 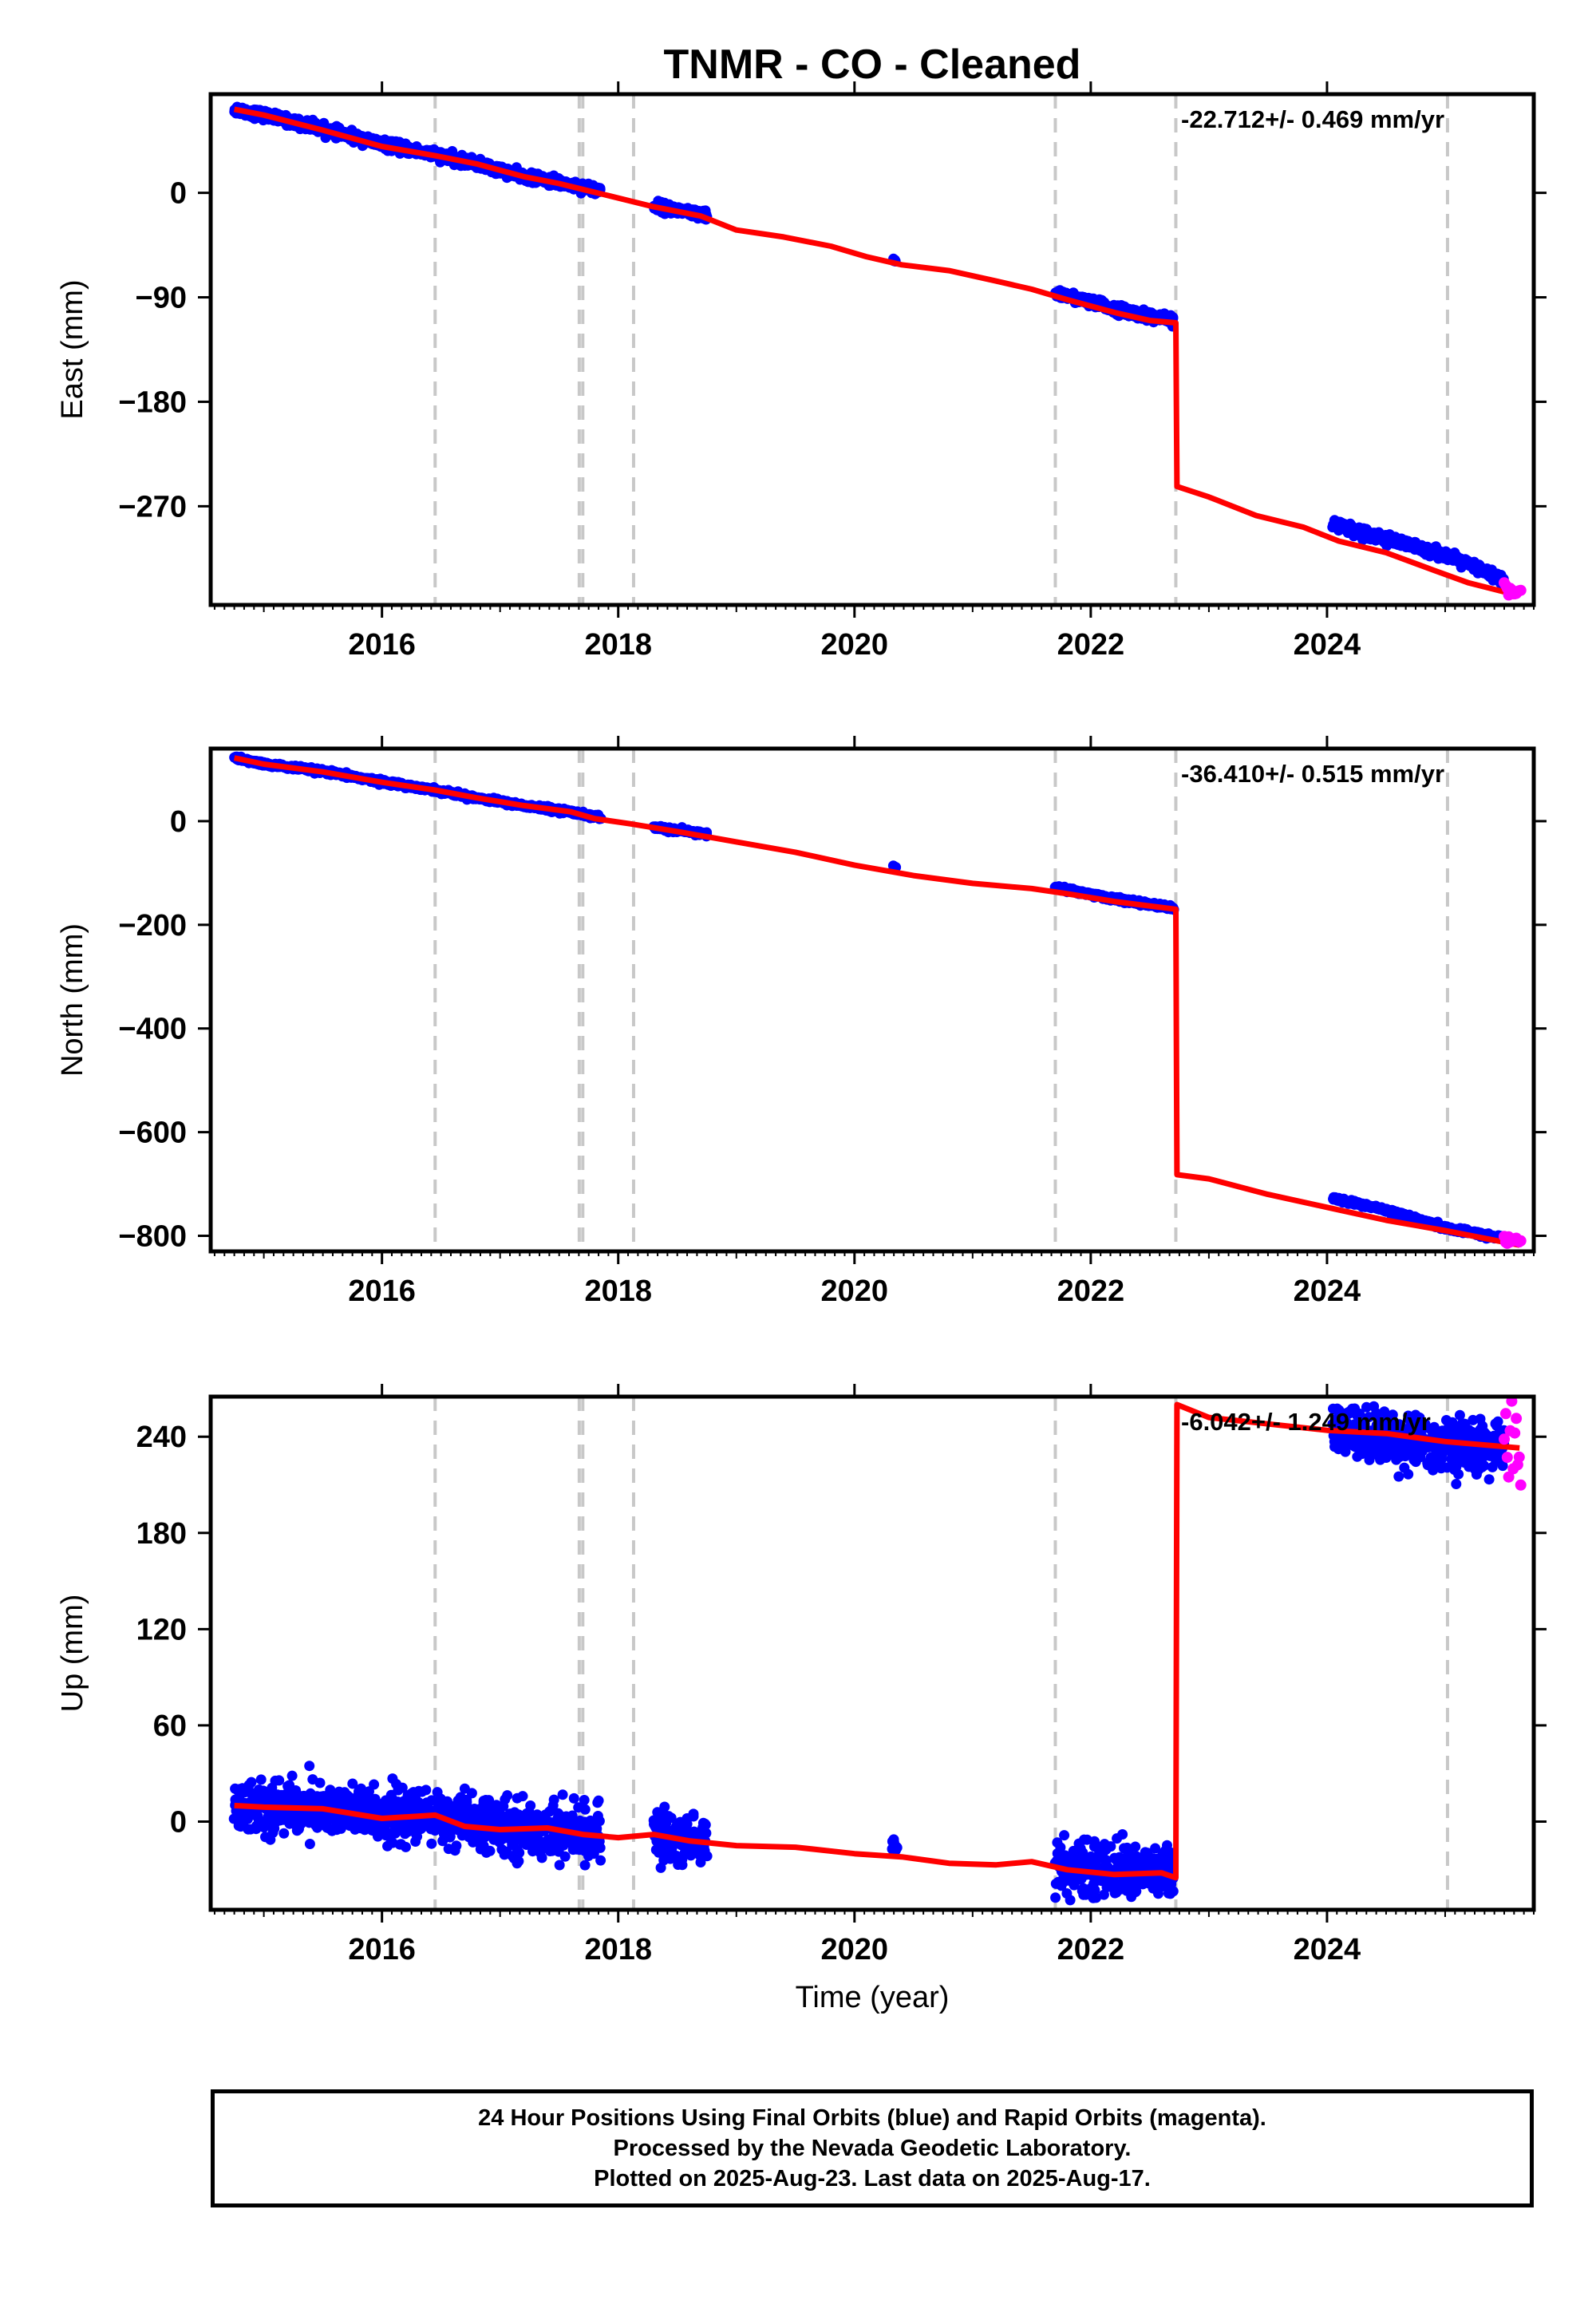 What do you see at coordinates (152, 1133) in the screenshot?
I see `y-tick-label: −600` at bounding box center [152, 1133].